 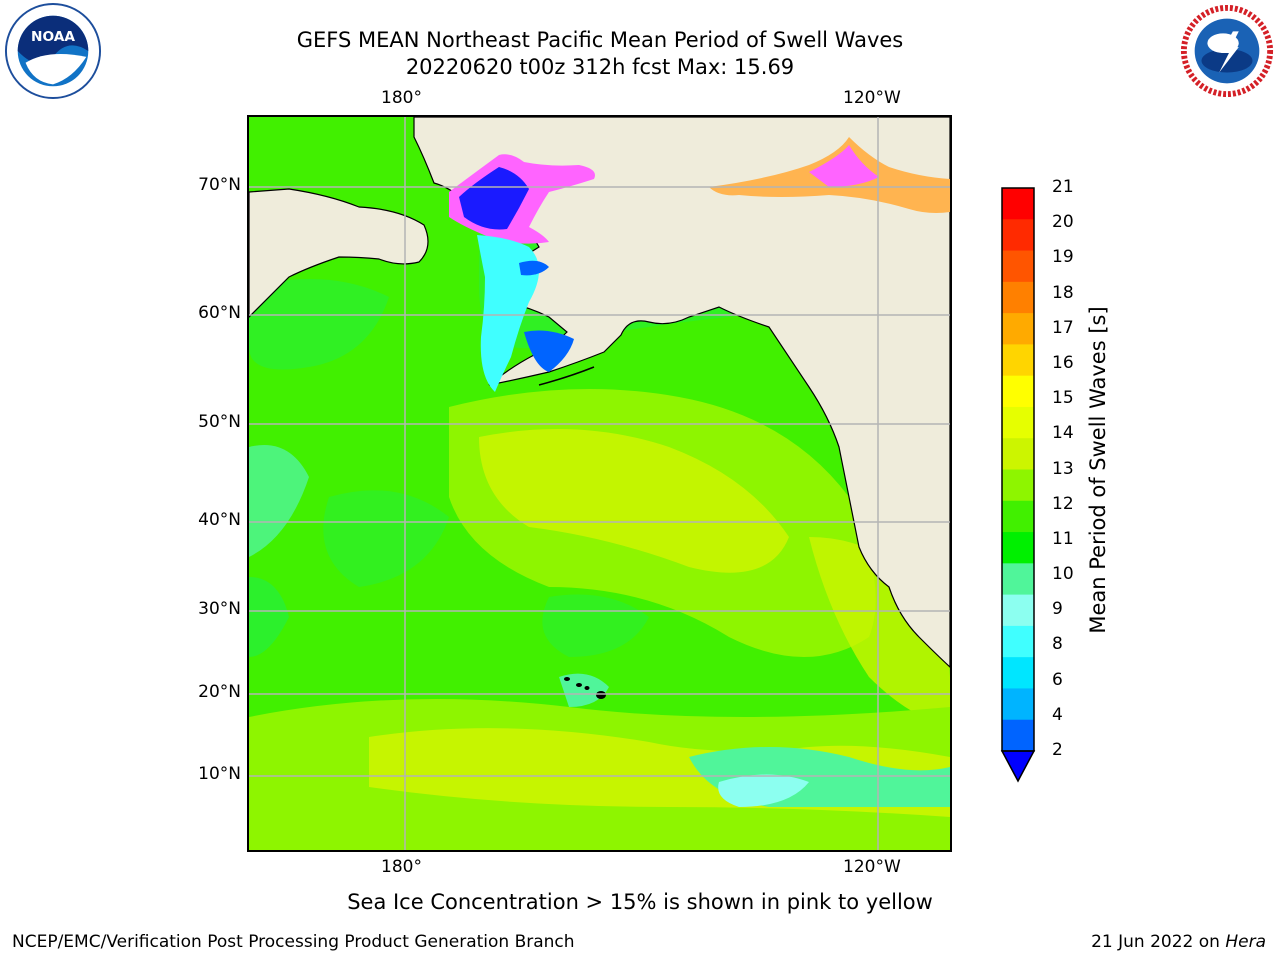 What do you see at coordinates (1063, 468) in the screenshot?
I see `colorbar-tick-label: 13` at bounding box center [1063, 468].